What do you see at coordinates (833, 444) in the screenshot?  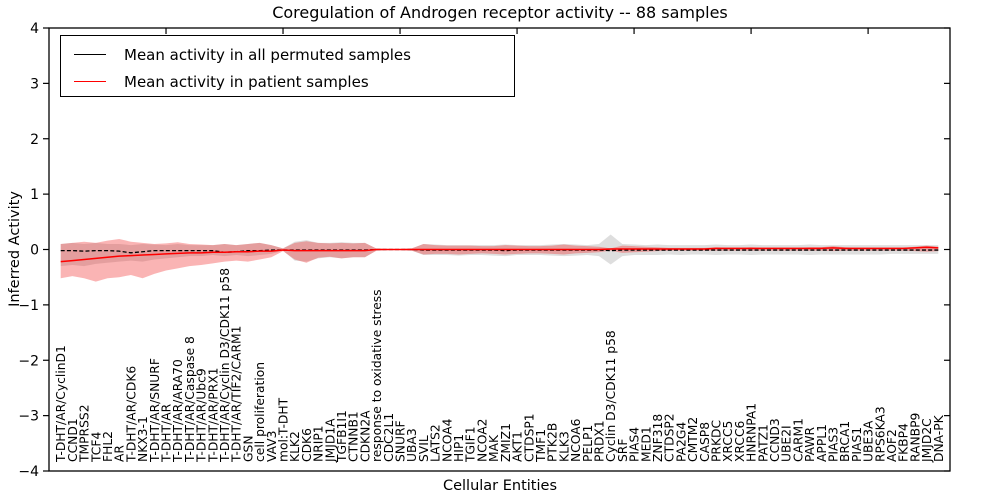 I see `x-category-label: PIAS3` at bounding box center [833, 444].